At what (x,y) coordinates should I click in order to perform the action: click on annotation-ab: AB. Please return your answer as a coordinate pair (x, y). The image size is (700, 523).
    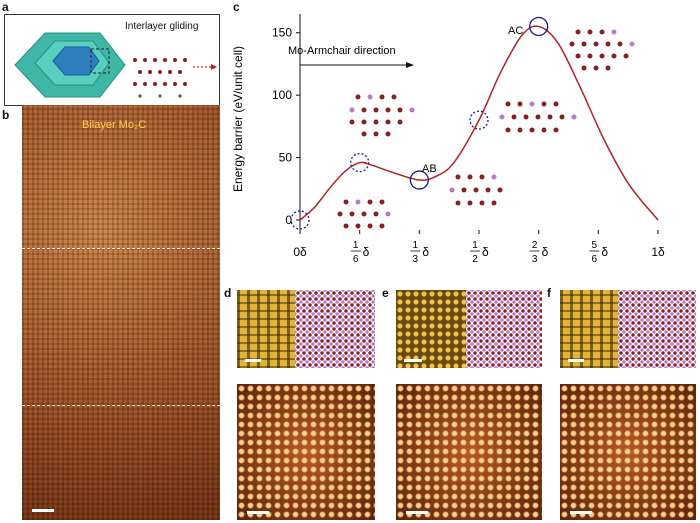
    Looking at the image, I should click on (429, 169).